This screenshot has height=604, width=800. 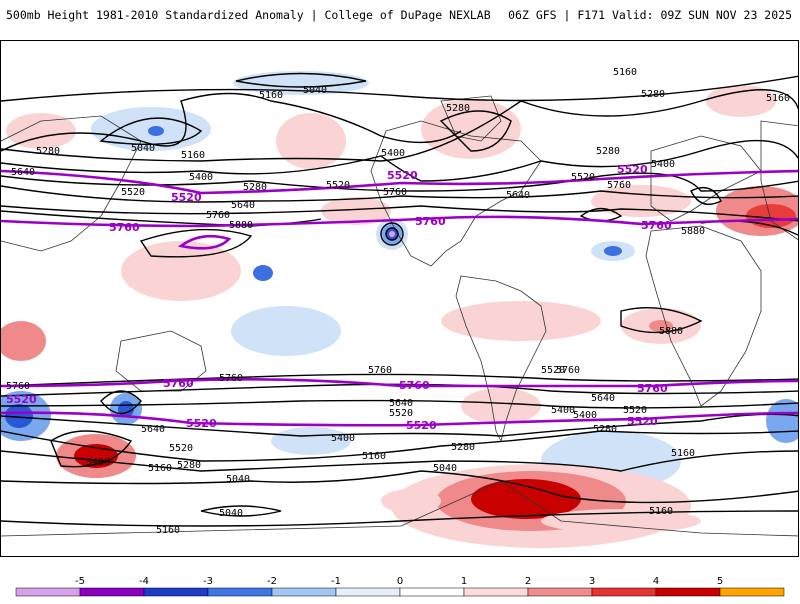 I want to click on contour-closed-cutoff, so click(x=392, y=234).